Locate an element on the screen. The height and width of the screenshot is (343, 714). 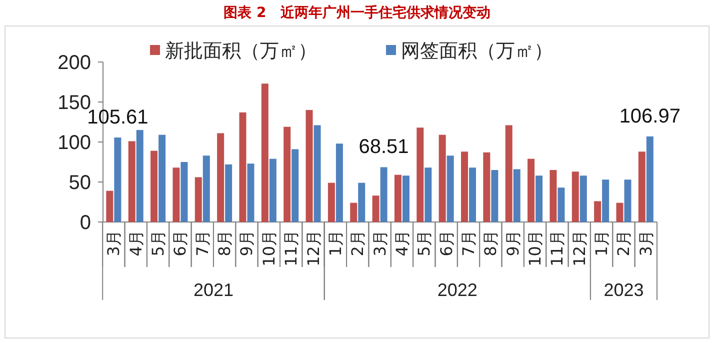
legend-label: 网签面积（万㎡） is located at coordinates (477, 51).